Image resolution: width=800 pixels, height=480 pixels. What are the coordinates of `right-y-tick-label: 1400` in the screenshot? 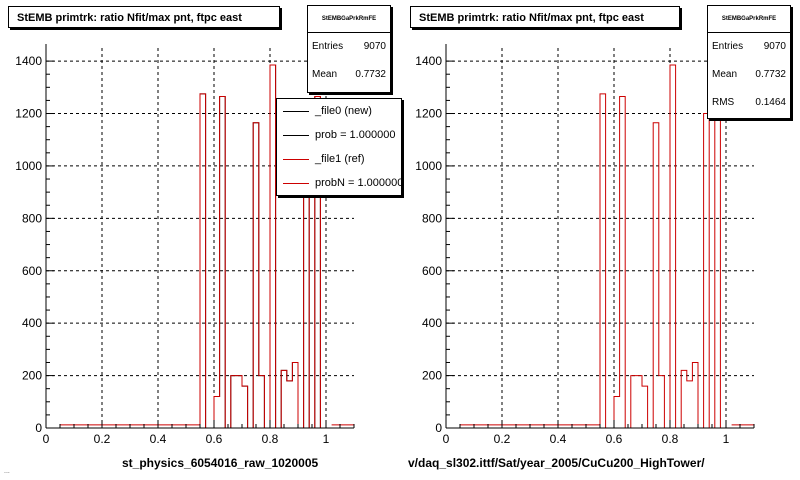 It's located at (428, 61).